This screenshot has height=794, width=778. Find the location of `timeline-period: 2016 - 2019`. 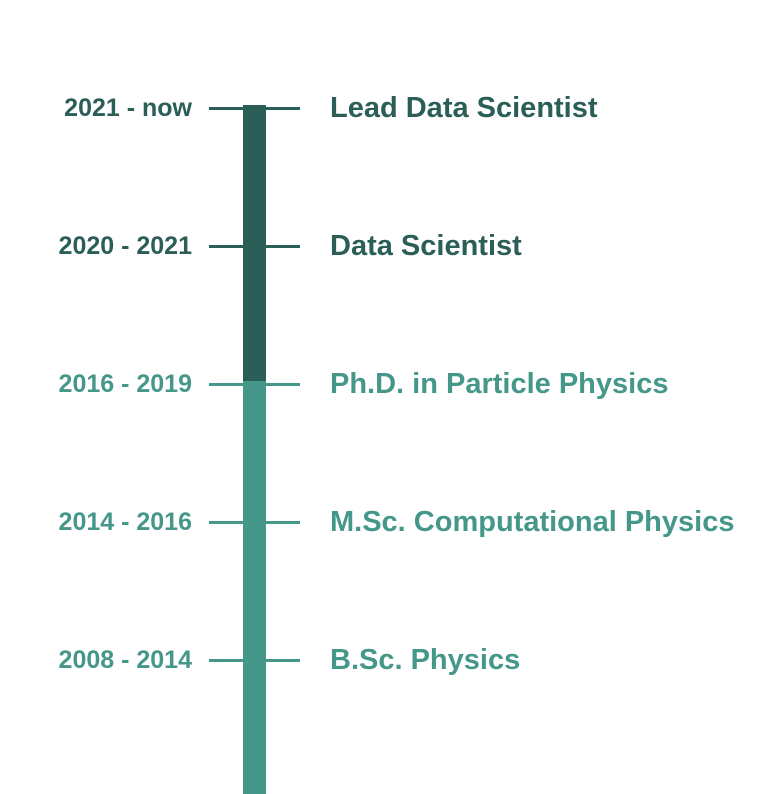

timeline-period: 2016 - 2019 is located at coordinates (125, 384).